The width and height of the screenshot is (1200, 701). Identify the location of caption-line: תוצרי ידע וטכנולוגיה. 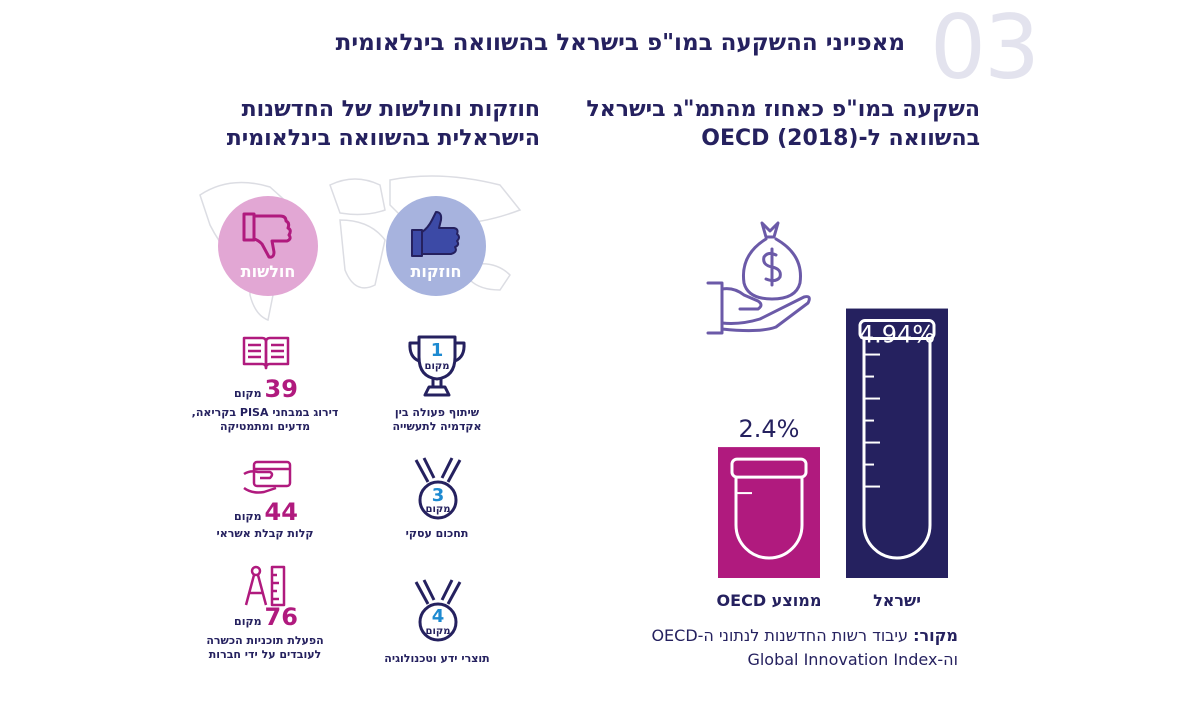
(437, 658).